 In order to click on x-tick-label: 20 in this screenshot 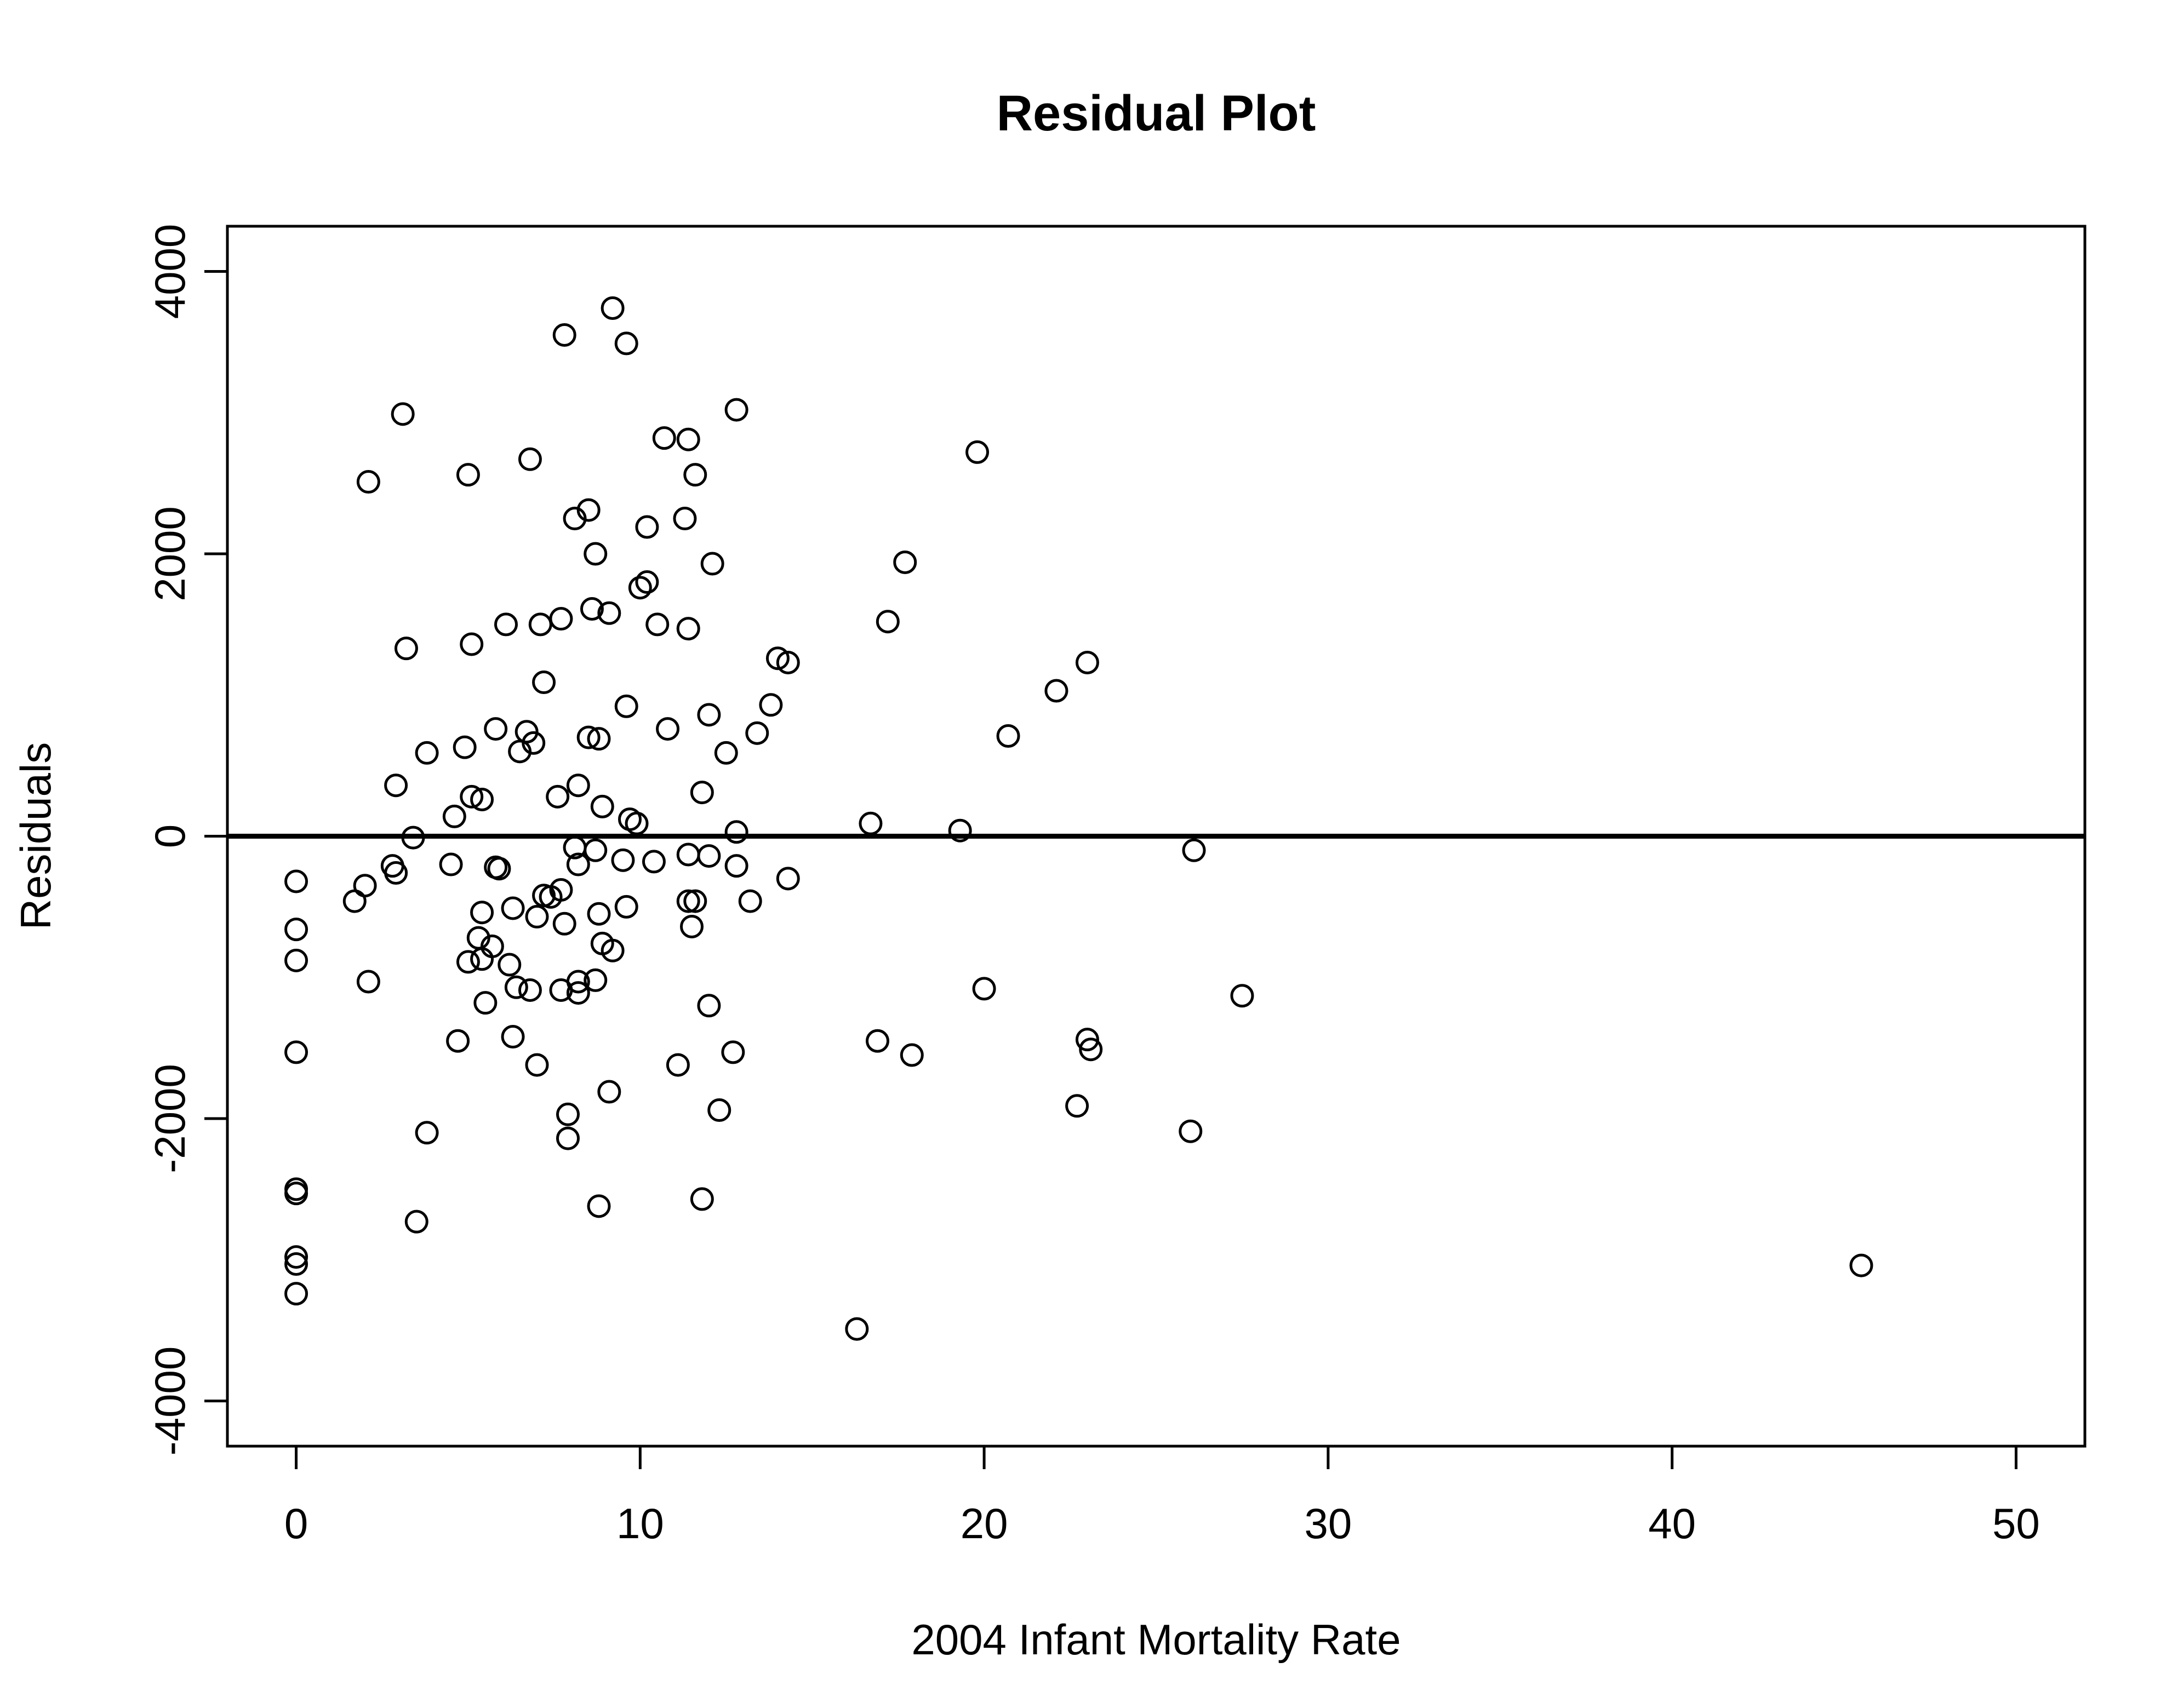, I will do `click(984, 1523)`.